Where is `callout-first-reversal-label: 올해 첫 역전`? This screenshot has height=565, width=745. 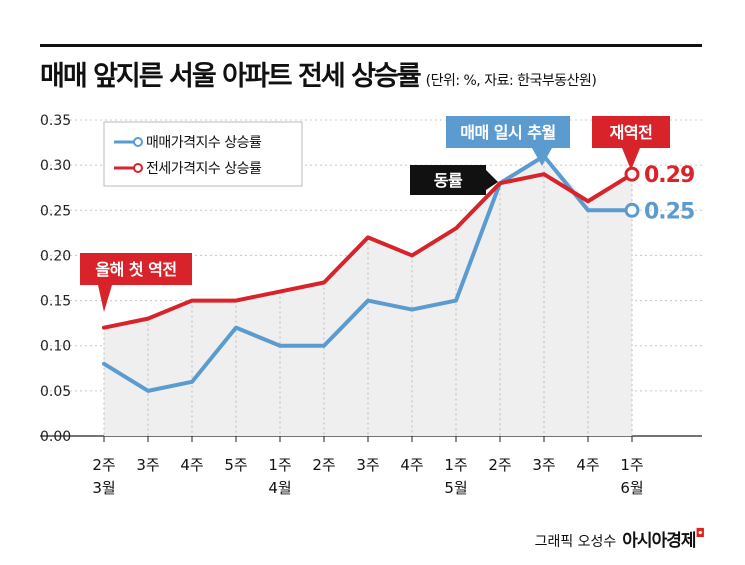 callout-first-reversal-label: 올해 첫 역전 is located at coordinates (135, 269).